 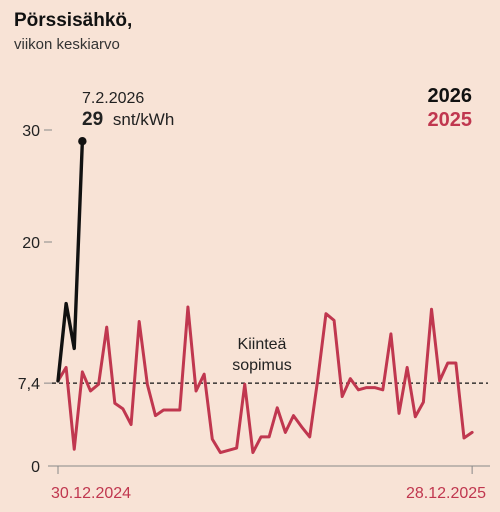 I want to click on annotation-unit: snt/kWh, so click(x=143, y=119).